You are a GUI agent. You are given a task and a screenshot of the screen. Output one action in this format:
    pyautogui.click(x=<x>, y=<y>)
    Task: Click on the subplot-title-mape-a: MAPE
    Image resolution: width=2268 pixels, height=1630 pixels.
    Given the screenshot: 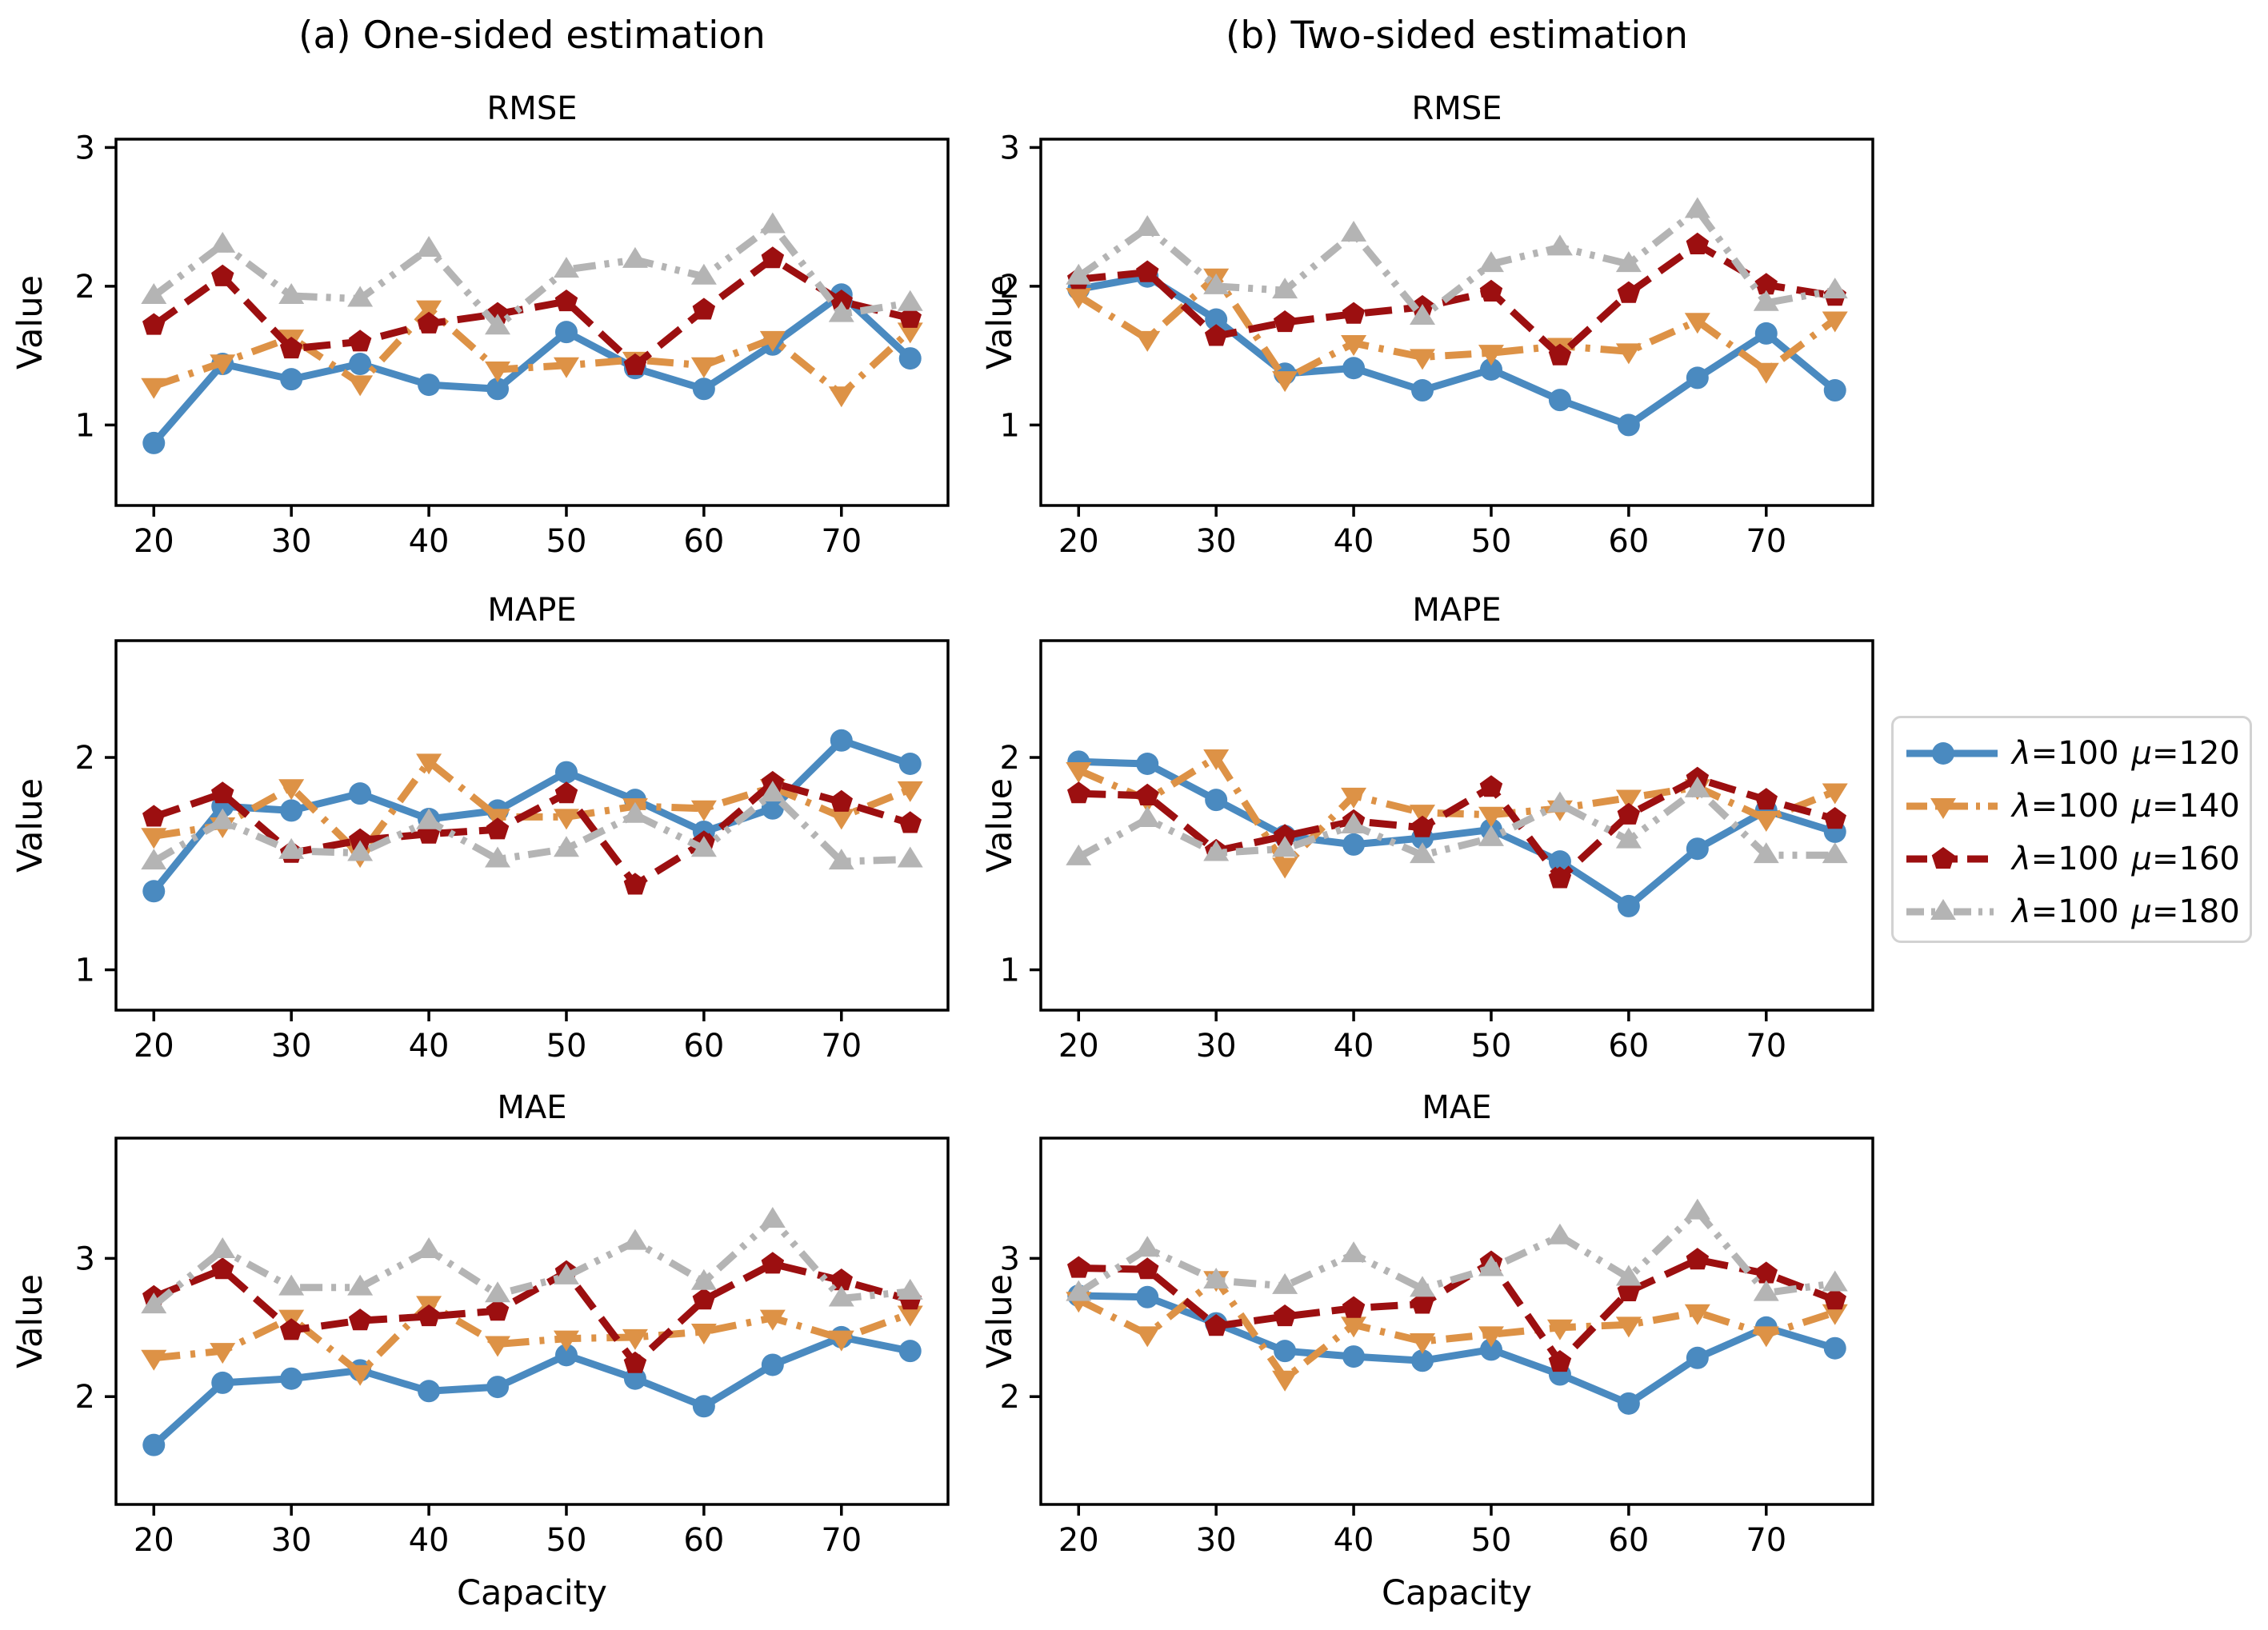 What is the action you would take?
    pyautogui.click(x=532, y=611)
    